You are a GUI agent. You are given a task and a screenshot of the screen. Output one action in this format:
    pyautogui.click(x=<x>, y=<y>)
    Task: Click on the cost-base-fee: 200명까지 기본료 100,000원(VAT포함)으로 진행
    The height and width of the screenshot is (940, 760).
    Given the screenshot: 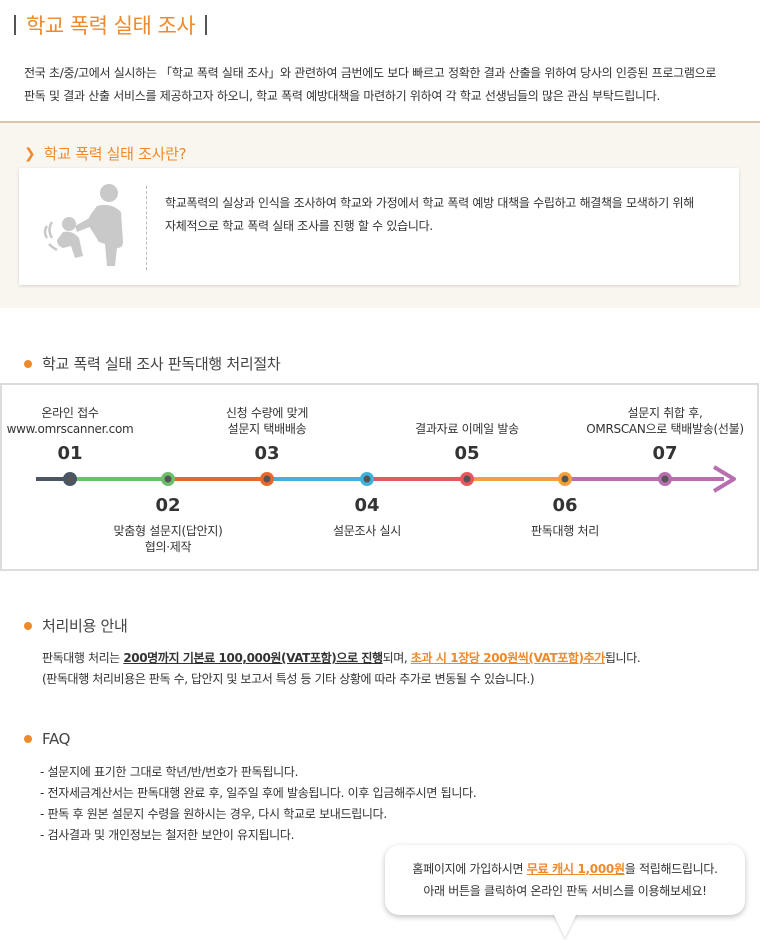 What is the action you would take?
    pyautogui.click(x=253, y=658)
    